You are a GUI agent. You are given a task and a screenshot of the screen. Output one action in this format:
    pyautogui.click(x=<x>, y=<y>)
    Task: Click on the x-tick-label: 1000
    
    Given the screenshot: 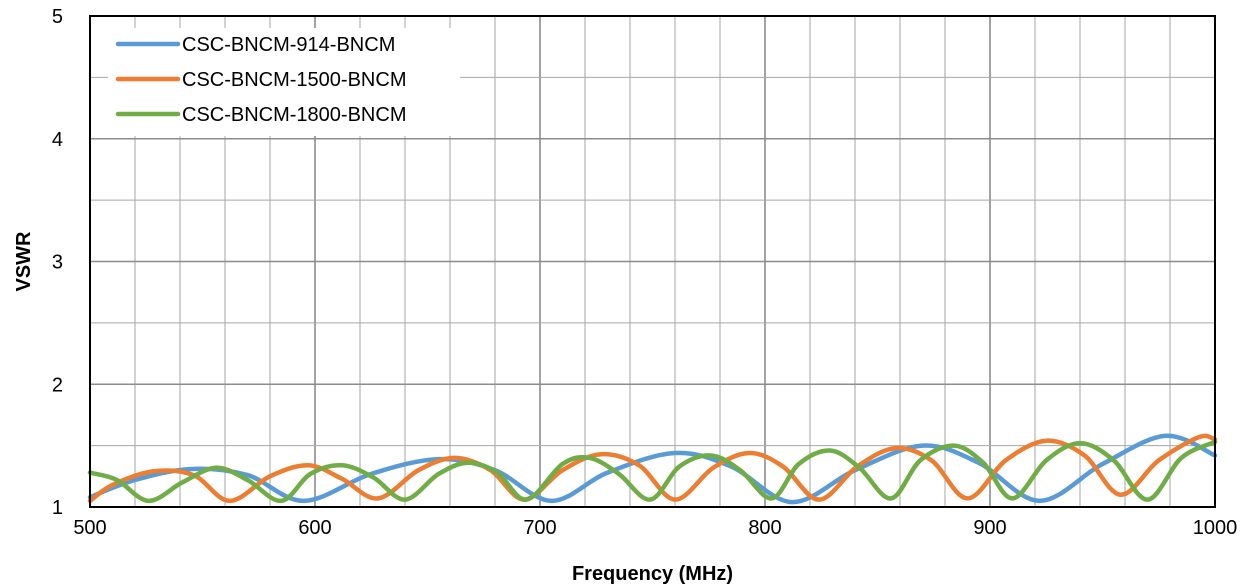 What is the action you would take?
    pyautogui.click(x=1215, y=528)
    